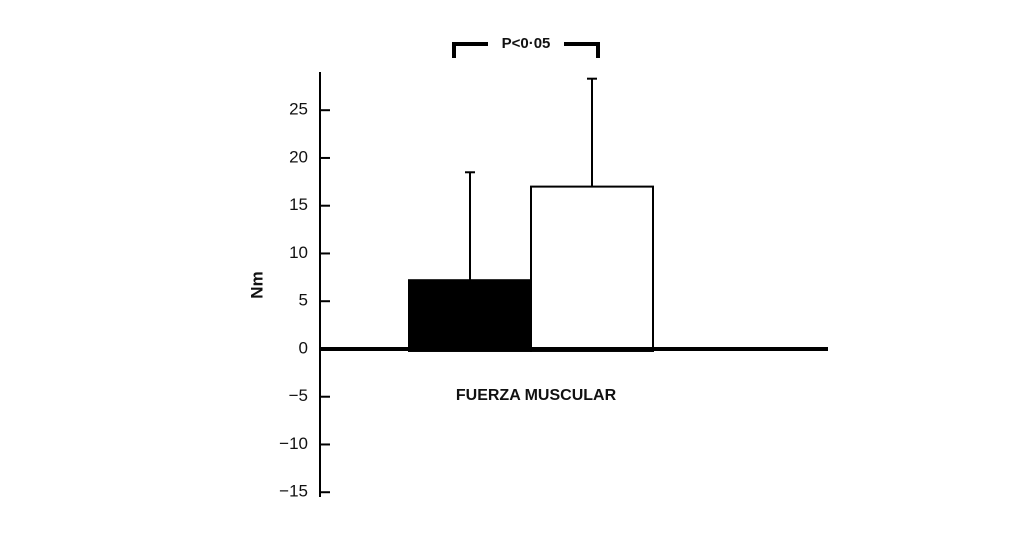 This screenshot has height=538, width=1024. Describe the element at coordinates (298, 252) in the screenshot. I see `y-tick-label: 10` at that location.